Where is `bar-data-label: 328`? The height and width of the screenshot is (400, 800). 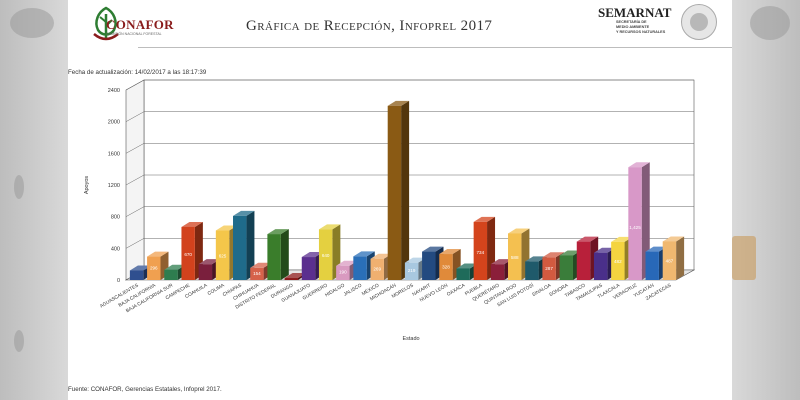 bar-data-label: 328 is located at coordinates (446, 266).